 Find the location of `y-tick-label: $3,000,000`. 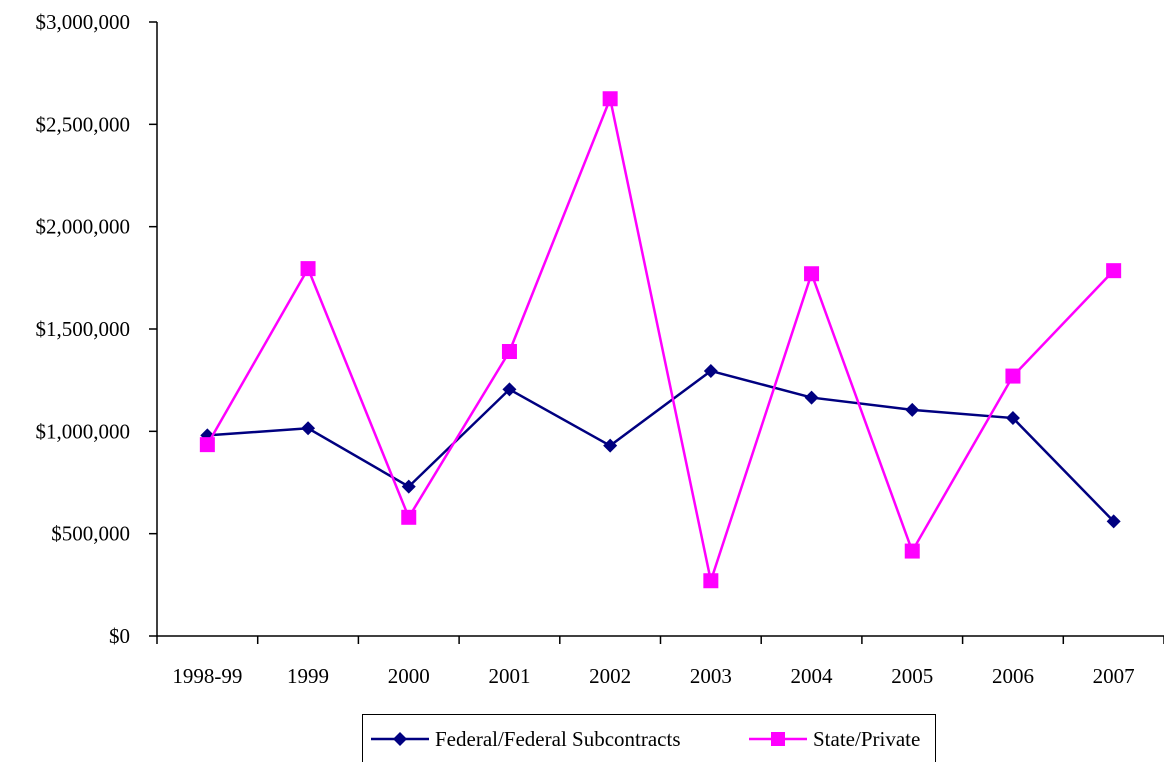

y-tick-label: $3,000,000 is located at coordinates (83, 22).